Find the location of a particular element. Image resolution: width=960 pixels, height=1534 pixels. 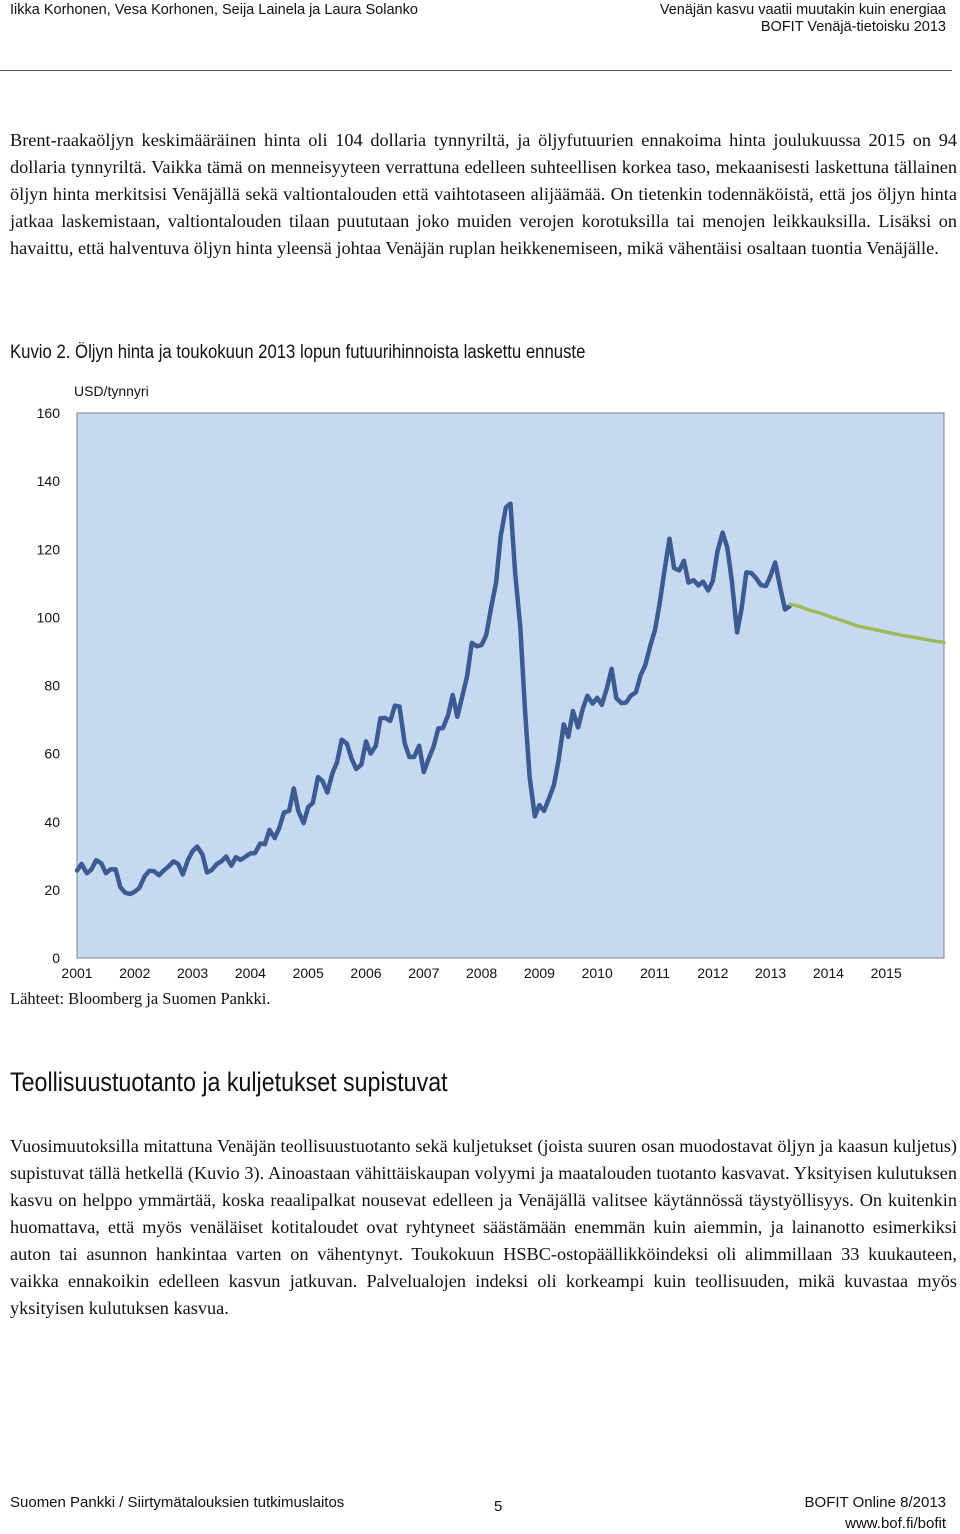

x-tick-label: 2011 is located at coordinates (655, 973).